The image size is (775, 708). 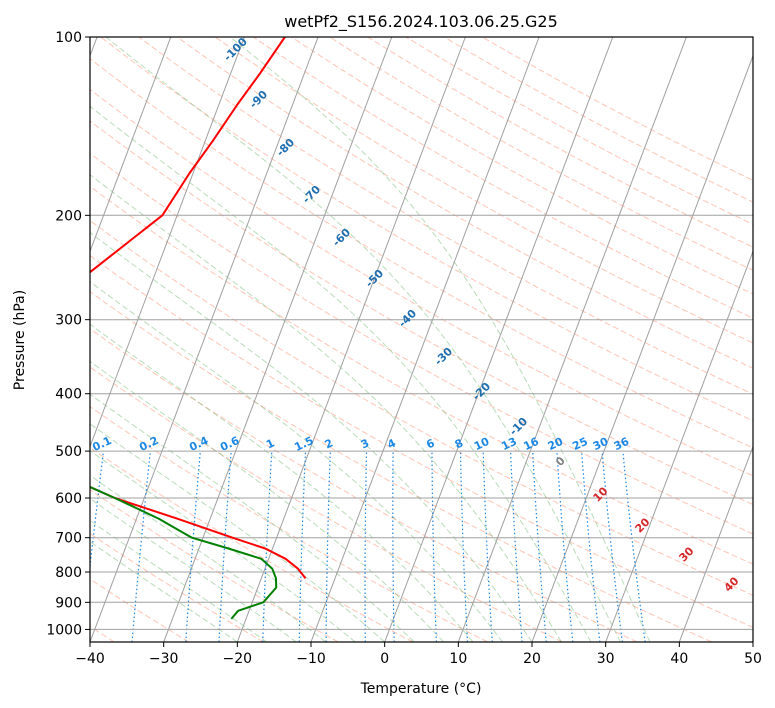 What do you see at coordinates (482, 444) in the screenshot?
I see `mixing-ratio-label: 10` at bounding box center [482, 444].